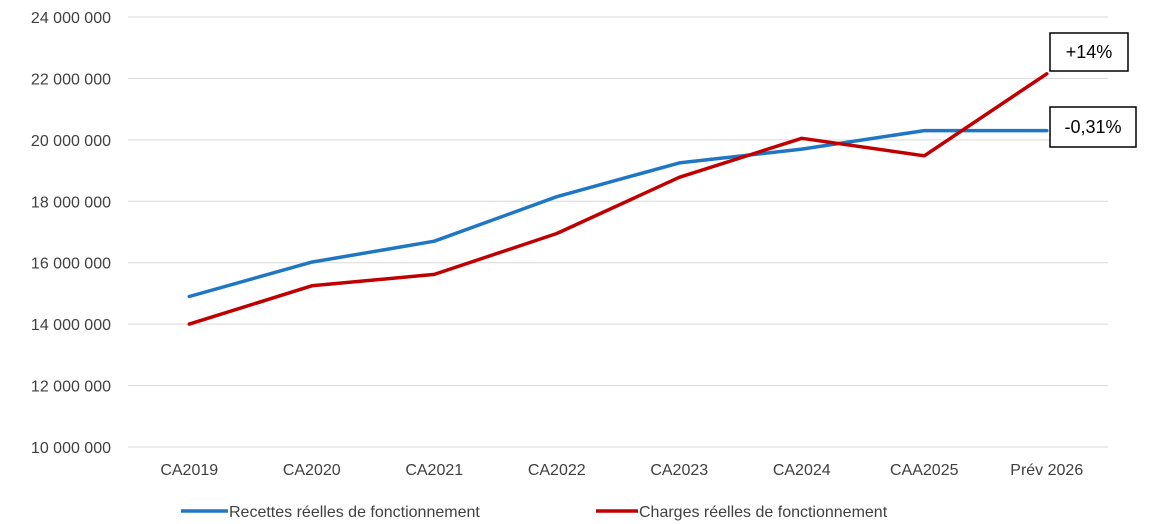 The width and height of the screenshot is (1154, 524). What do you see at coordinates (71, 18) in the screenshot?
I see `y-tick-label: 24 000 000` at bounding box center [71, 18].